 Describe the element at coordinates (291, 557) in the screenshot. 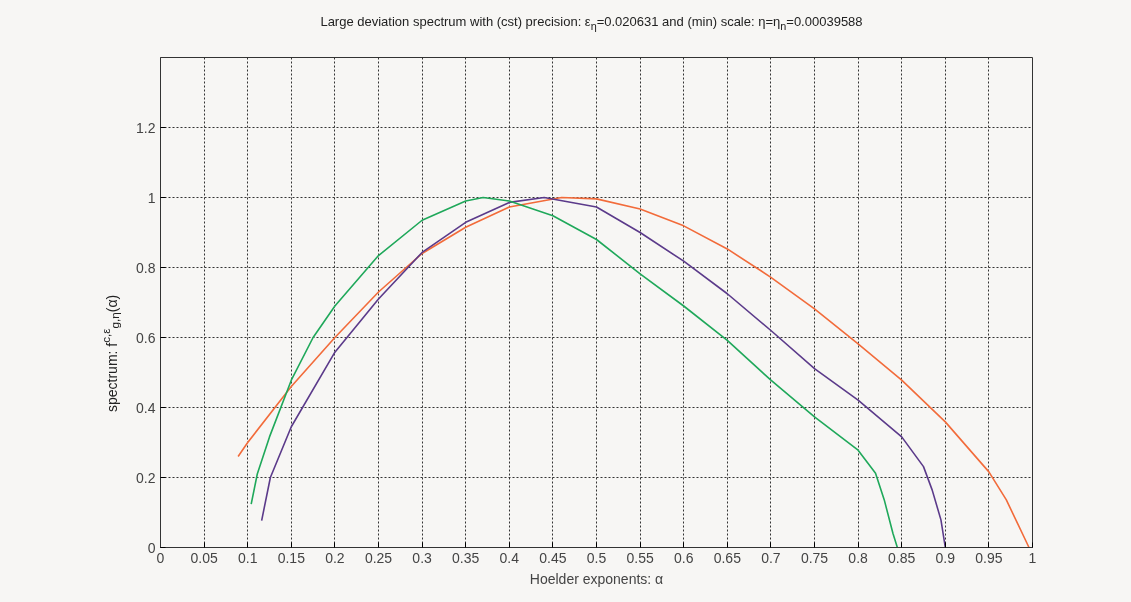

I see `x-tick-label: 0.15` at that location.